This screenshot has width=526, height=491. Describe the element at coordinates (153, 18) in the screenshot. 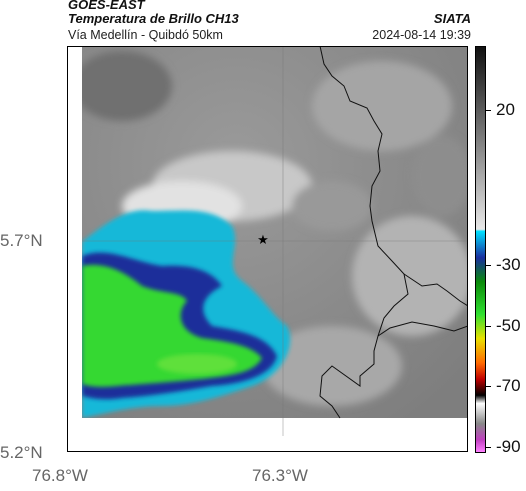

I see `product-title: Temperatura de Brillo CH13` at that location.